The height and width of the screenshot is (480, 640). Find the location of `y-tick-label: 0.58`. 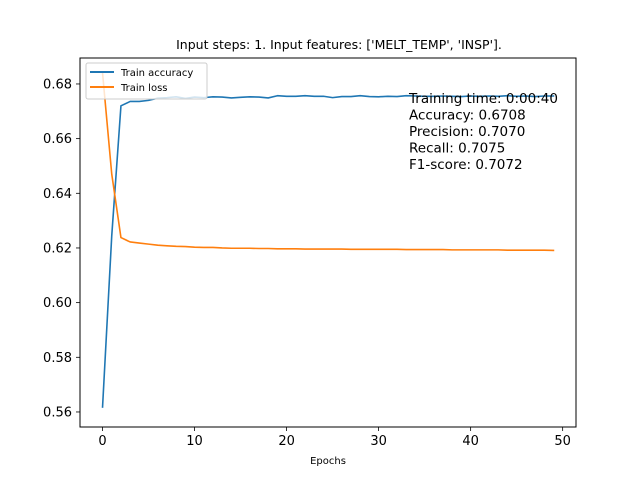

y-tick-label: 0.58 is located at coordinates (57, 358).